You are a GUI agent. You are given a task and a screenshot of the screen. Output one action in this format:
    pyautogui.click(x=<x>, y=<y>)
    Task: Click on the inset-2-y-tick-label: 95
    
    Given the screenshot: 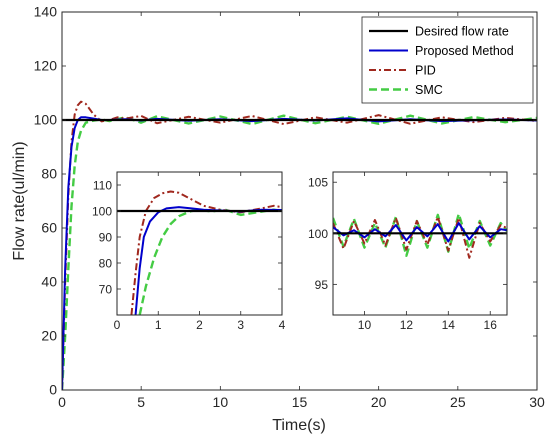 What is the action you would take?
    pyautogui.click(x=322, y=285)
    